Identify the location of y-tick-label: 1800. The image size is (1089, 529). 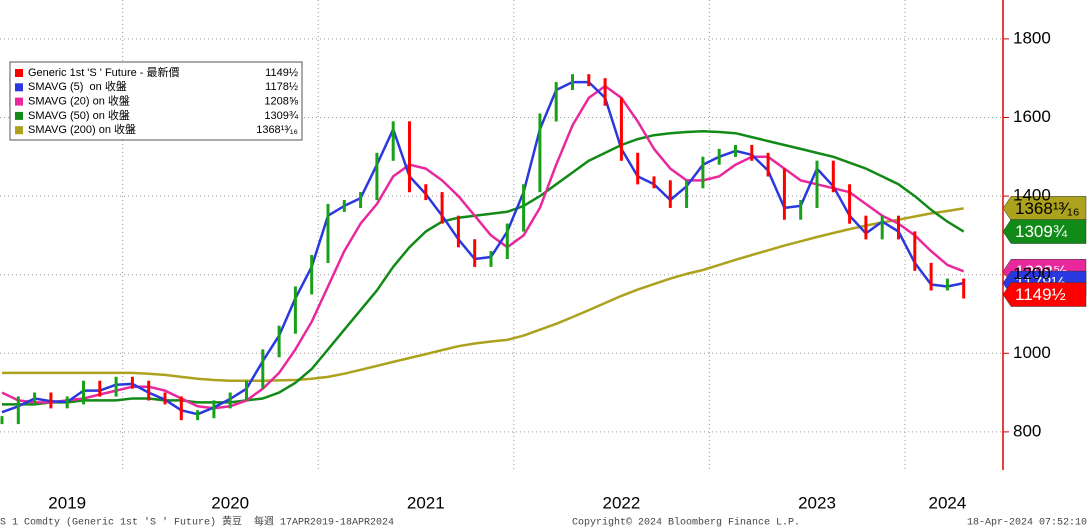
(1032, 37).